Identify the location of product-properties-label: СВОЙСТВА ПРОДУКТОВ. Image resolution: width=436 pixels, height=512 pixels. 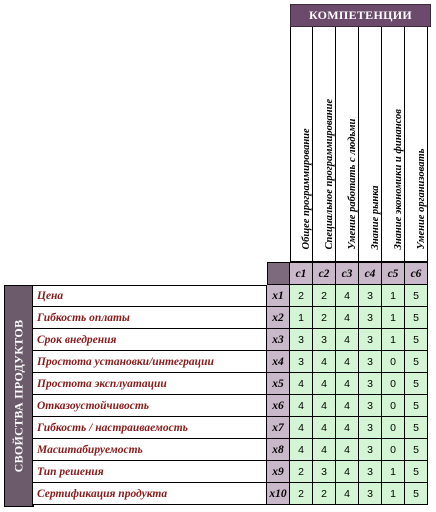
(18, 396).